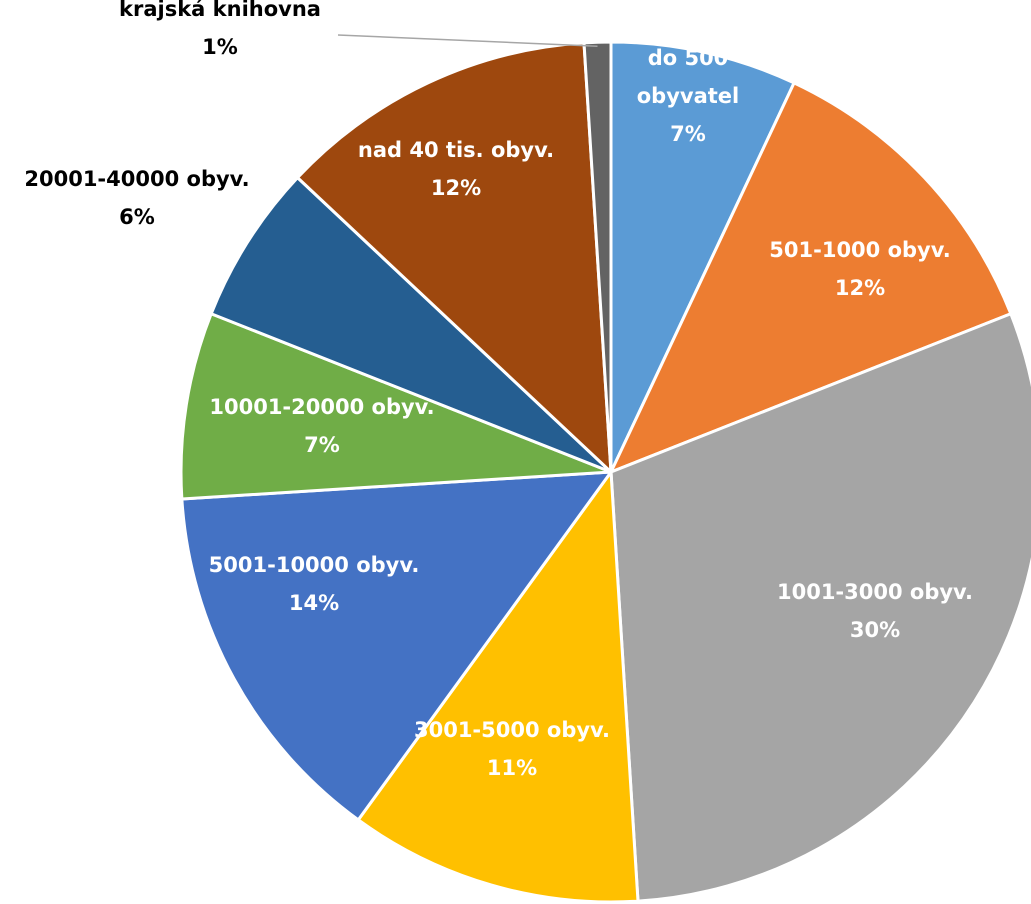 The height and width of the screenshot is (904, 1031). Describe the element at coordinates (859, 250) in the screenshot. I see `slice-category-label: 501-1000 obyv.` at that location.